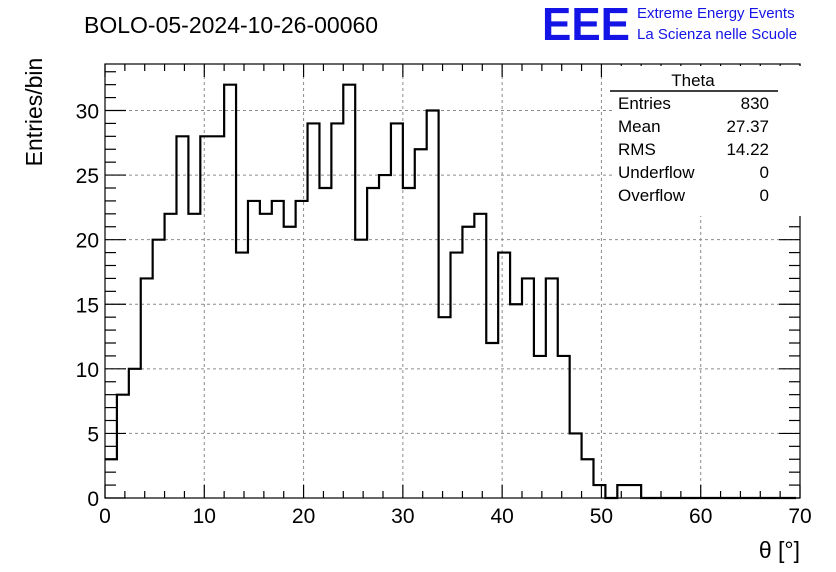 Image resolution: width=836 pixels, height=572 pixels. What do you see at coordinates (755, 103) in the screenshot?
I see `stats-row-value: 830` at bounding box center [755, 103].